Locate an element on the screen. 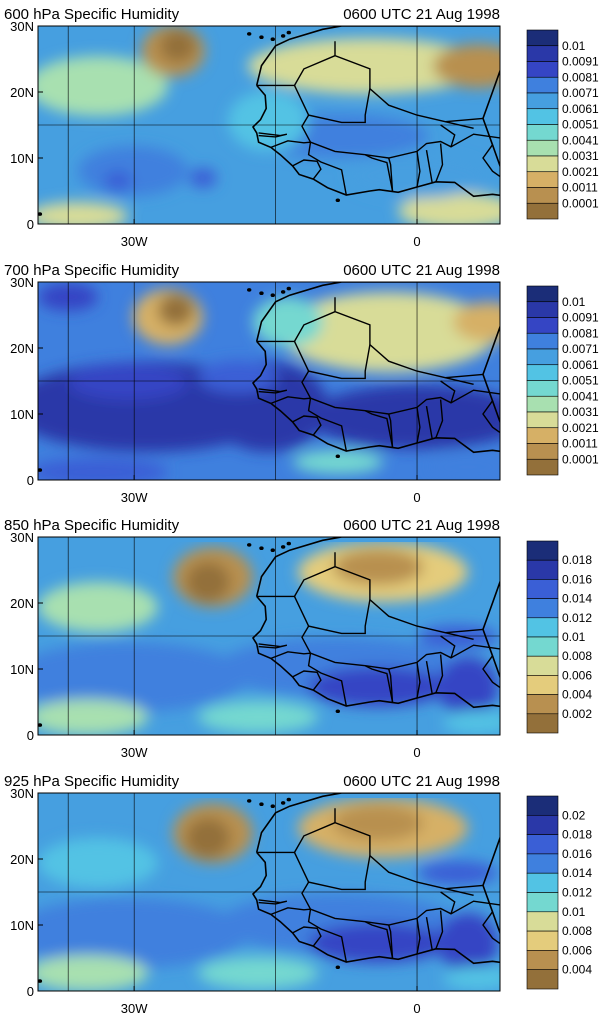 The image size is (600, 1020). colorbar-label: 0.012 is located at coordinates (577, 618).